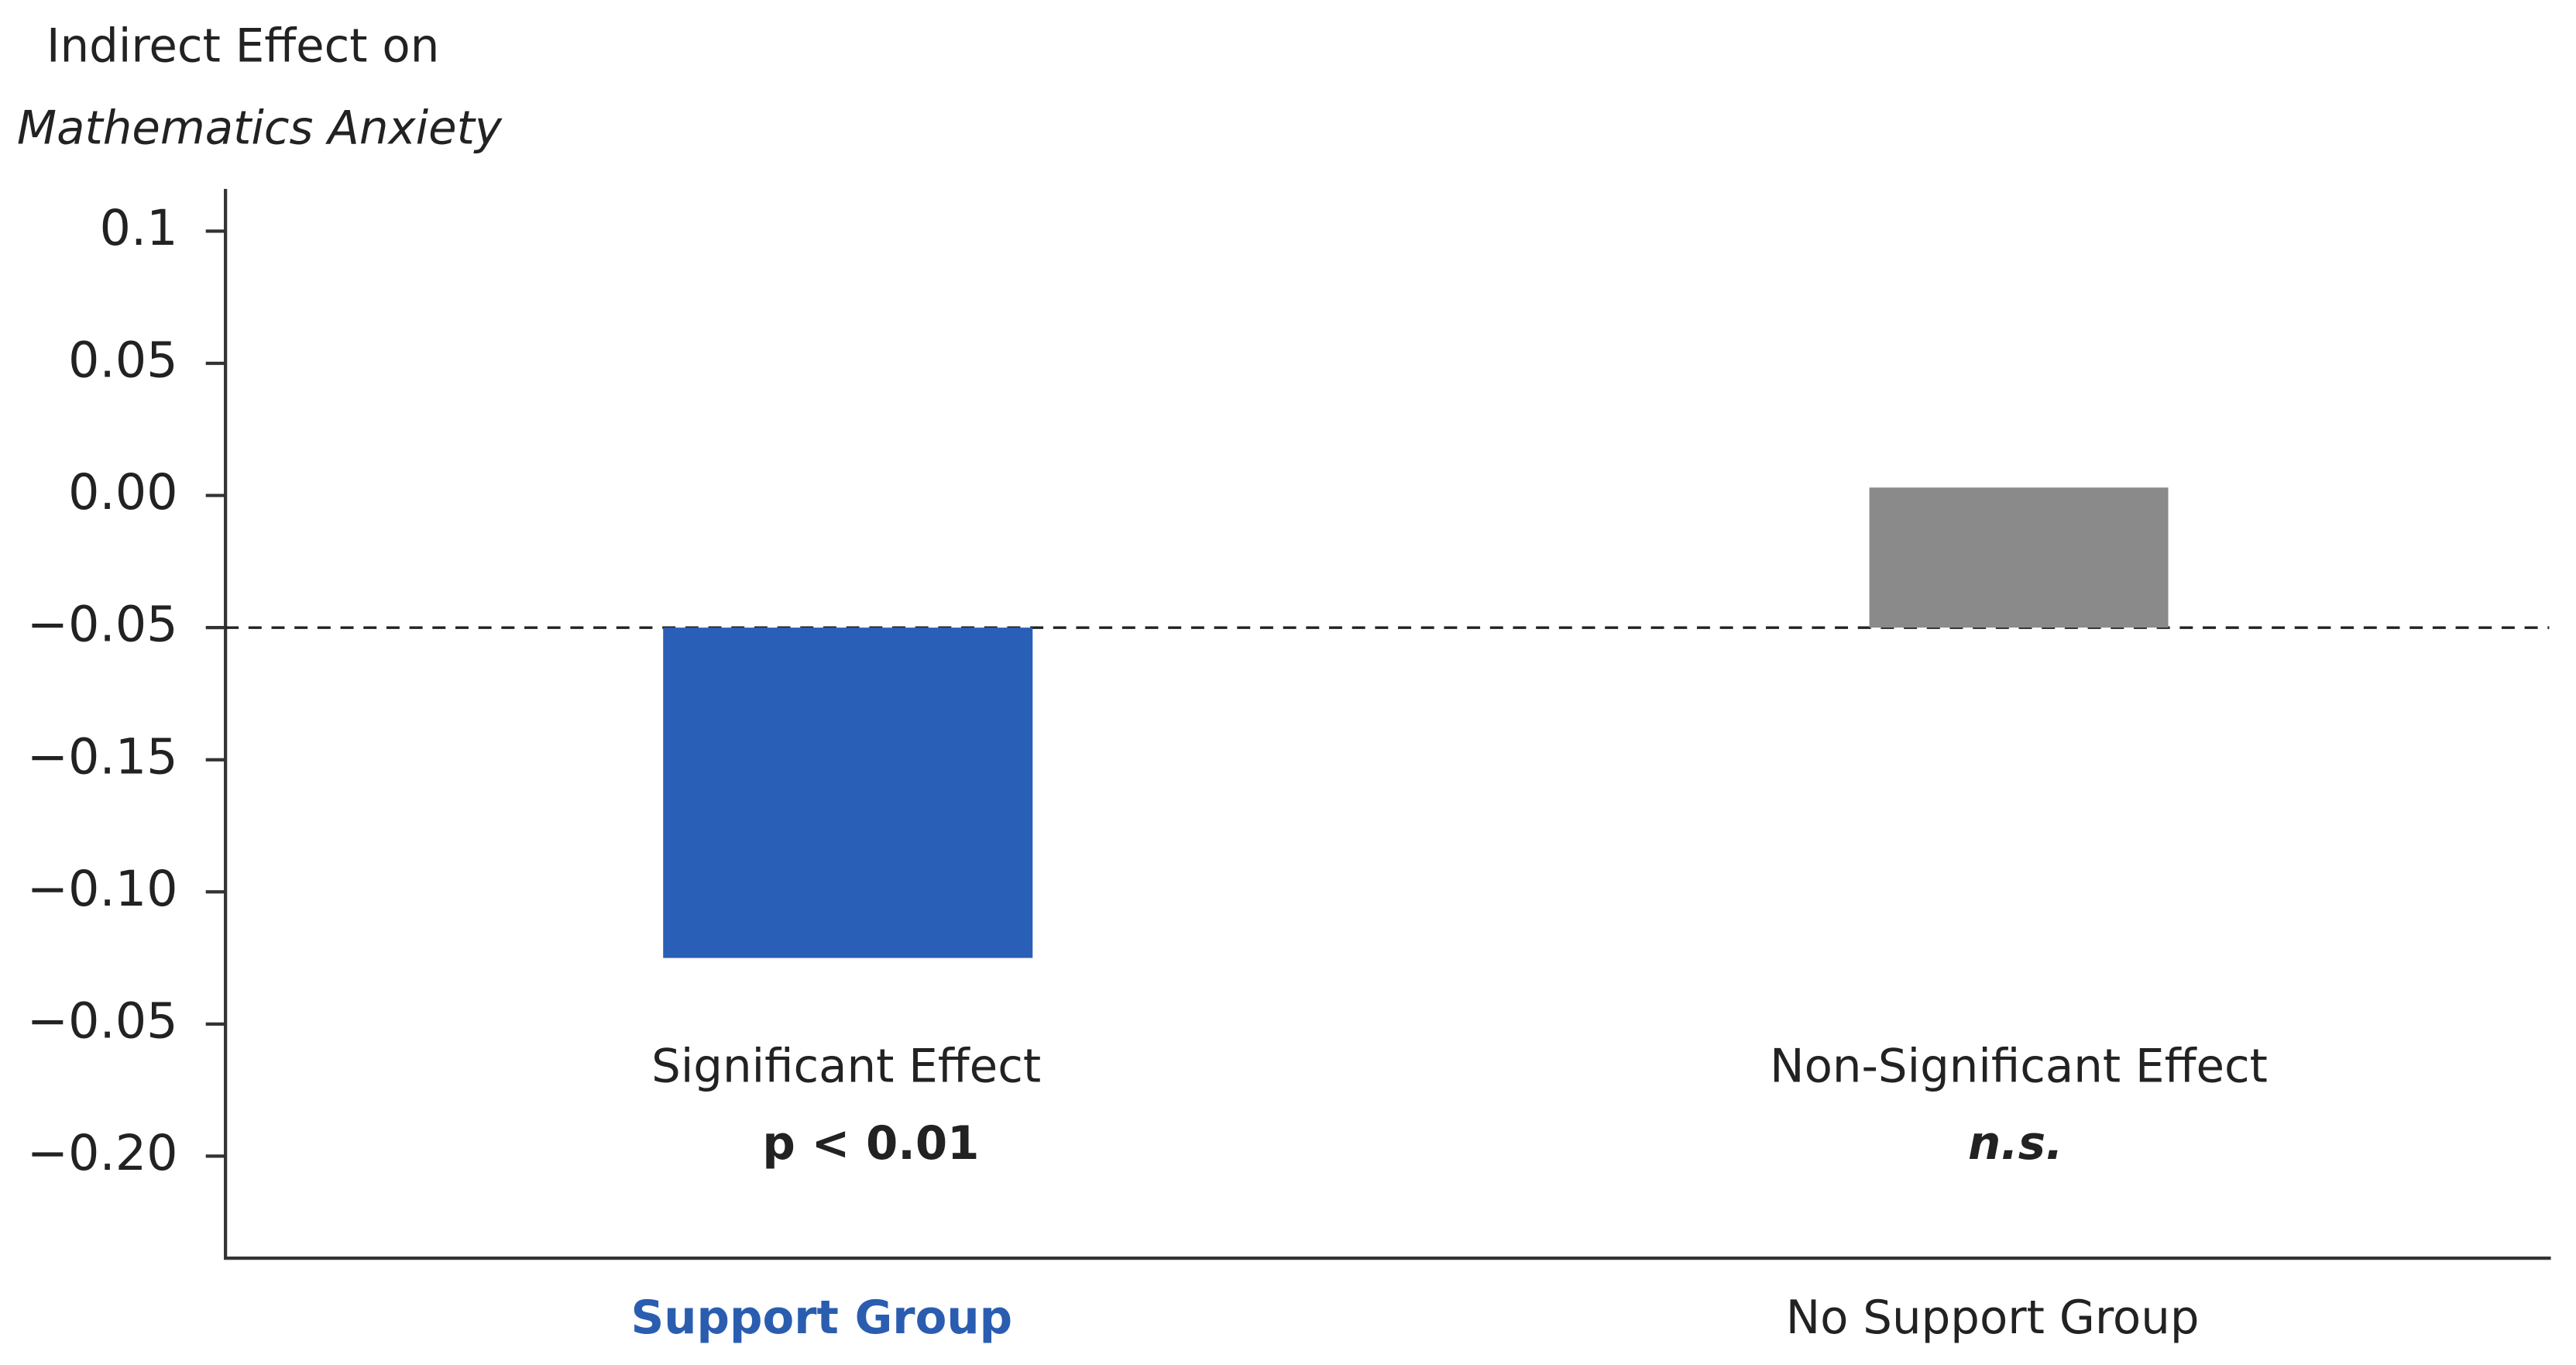 The height and width of the screenshot is (1365, 2576). Describe the element at coordinates (1993, 1317) in the screenshot. I see `x-tick-label: No Support Group` at that location.